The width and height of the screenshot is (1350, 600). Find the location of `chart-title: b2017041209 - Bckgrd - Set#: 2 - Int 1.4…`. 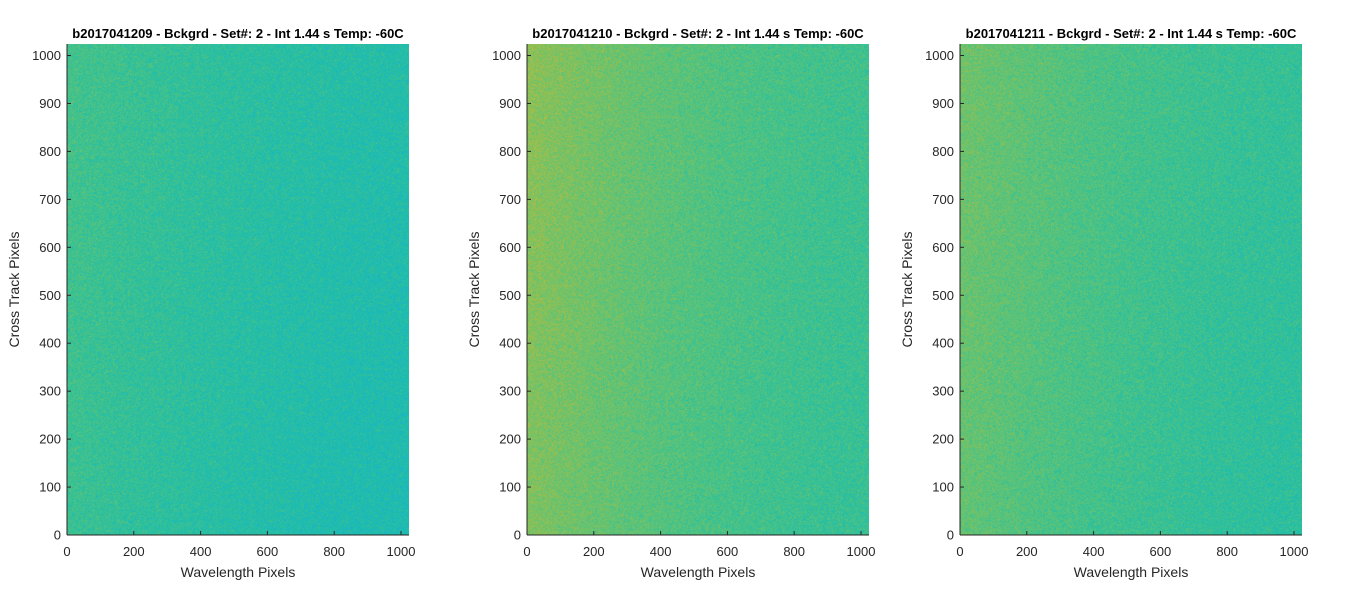

chart-title: b2017041209 - Bckgrd - Set#: 2 - Int 1.4… is located at coordinates (238, 33).